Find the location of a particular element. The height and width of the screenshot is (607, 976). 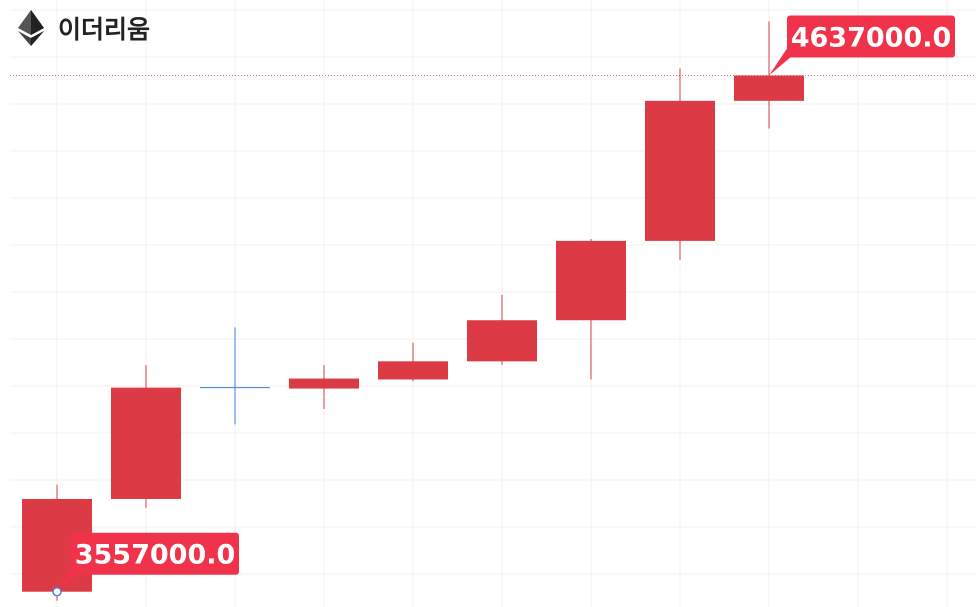

label-text: 3557000.0 is located at coordinates (155, 555).